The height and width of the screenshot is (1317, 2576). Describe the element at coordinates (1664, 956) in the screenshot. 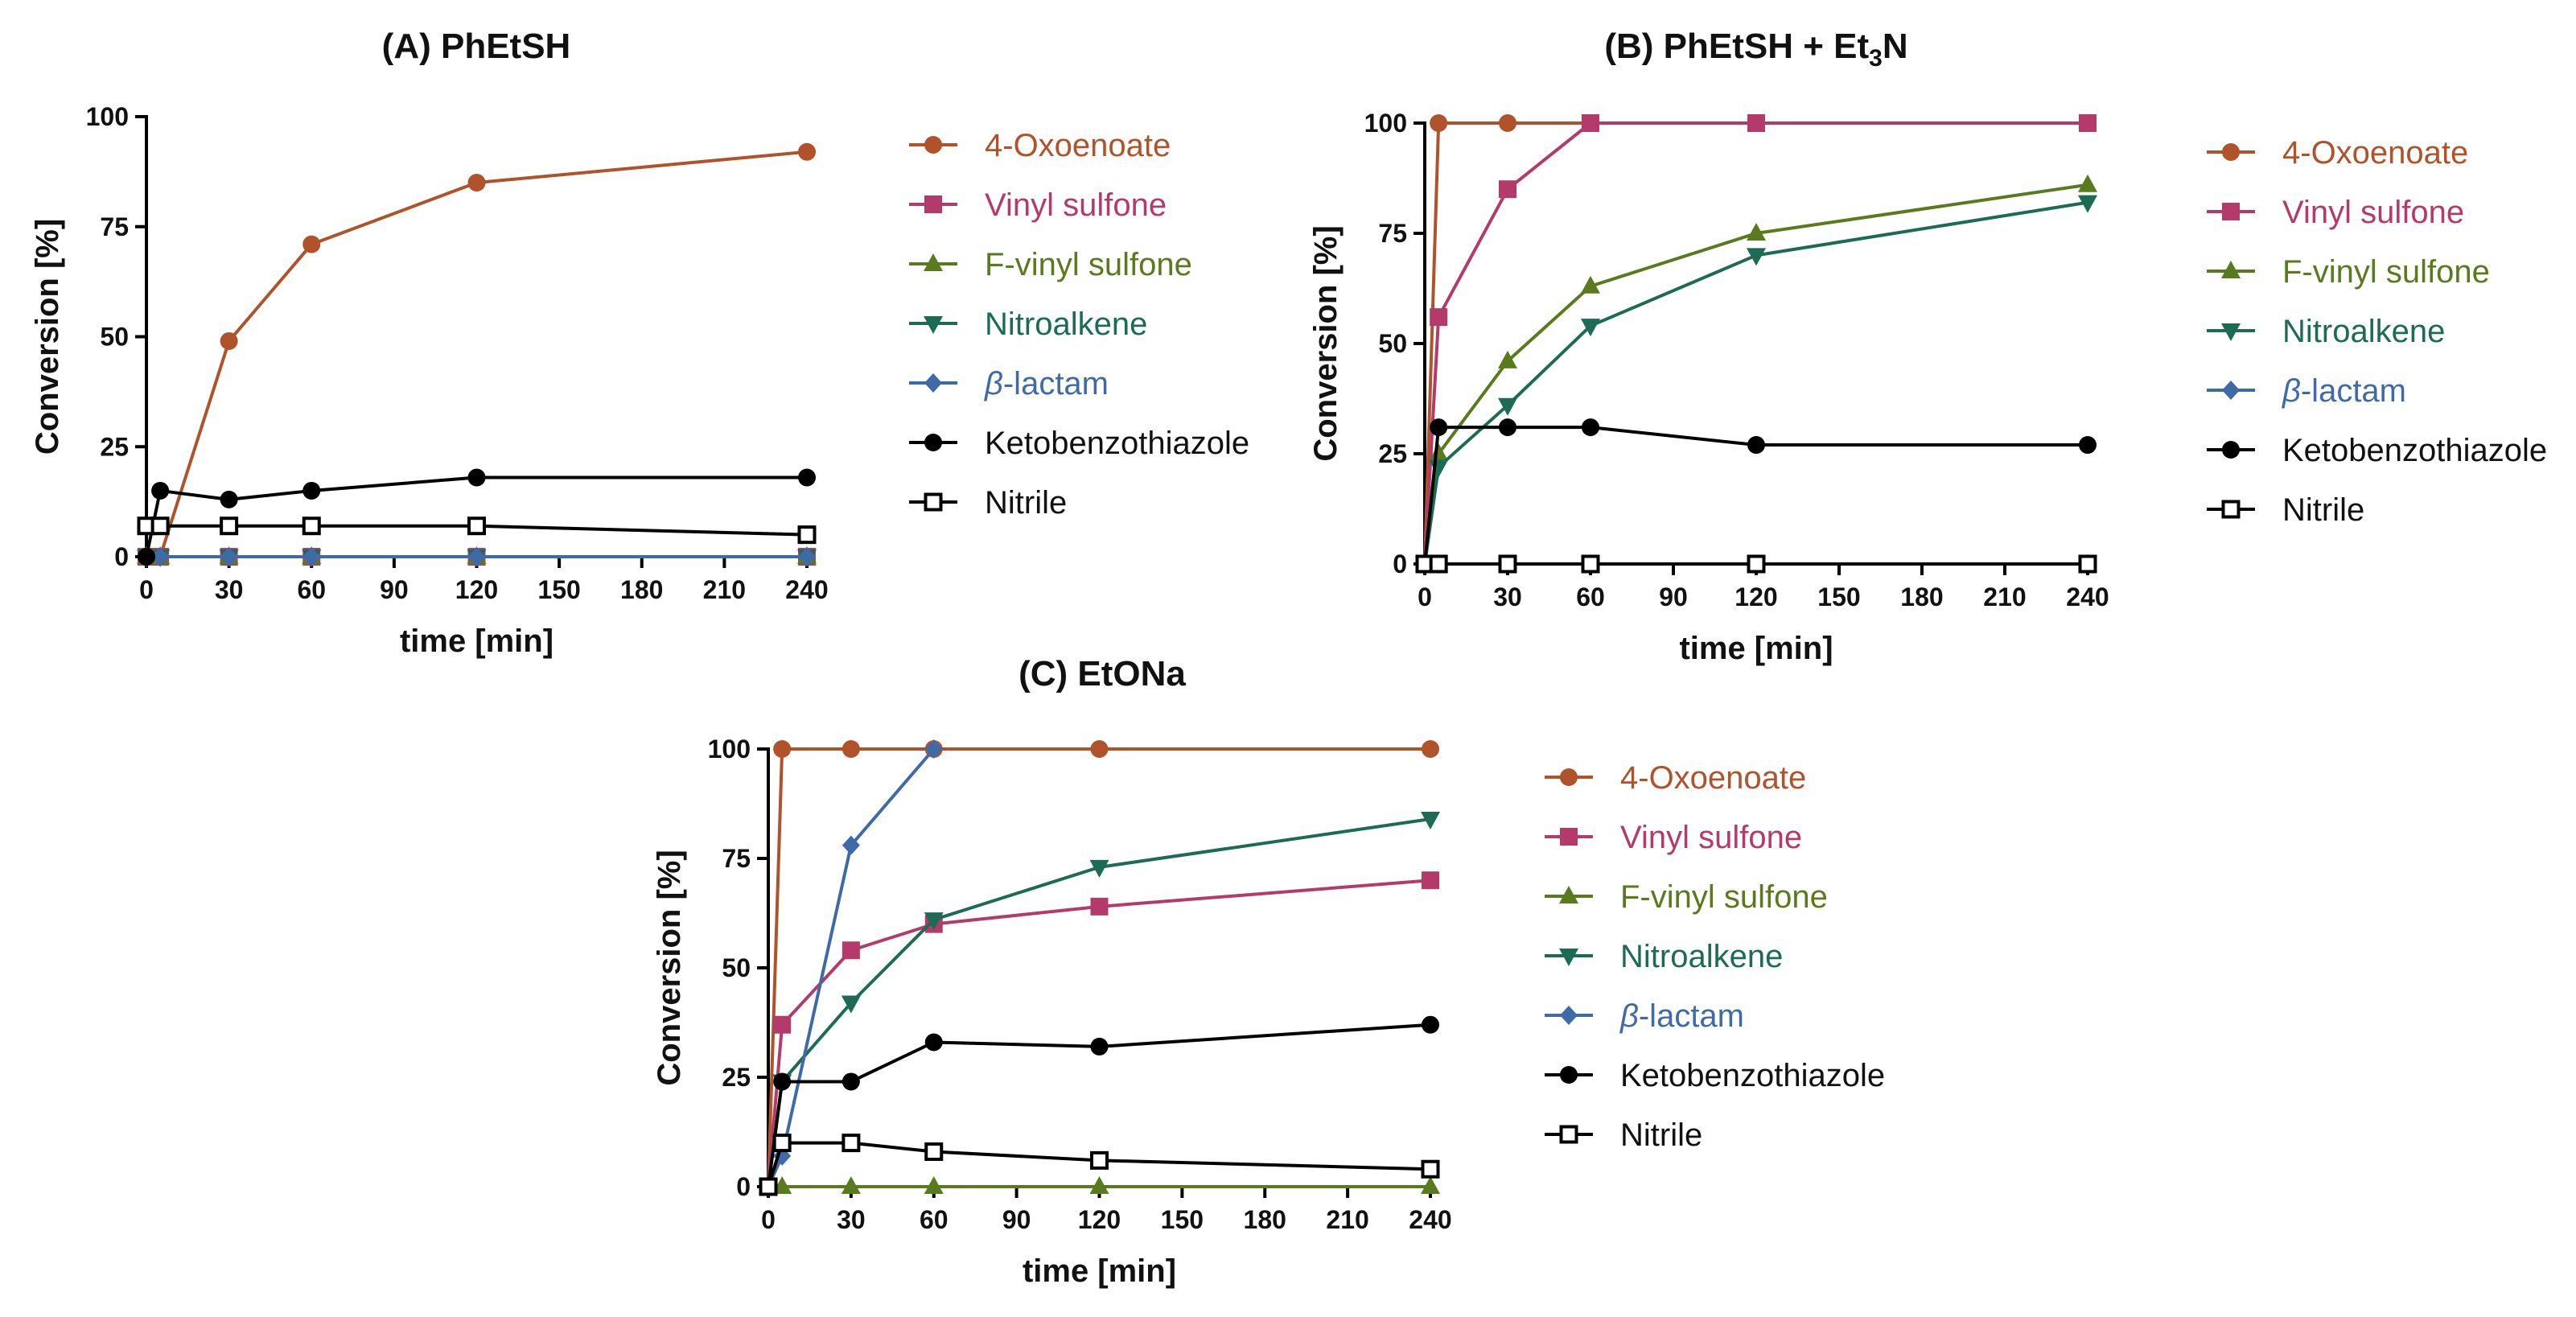

I see `legend-item: Nitroalkene` at that location.